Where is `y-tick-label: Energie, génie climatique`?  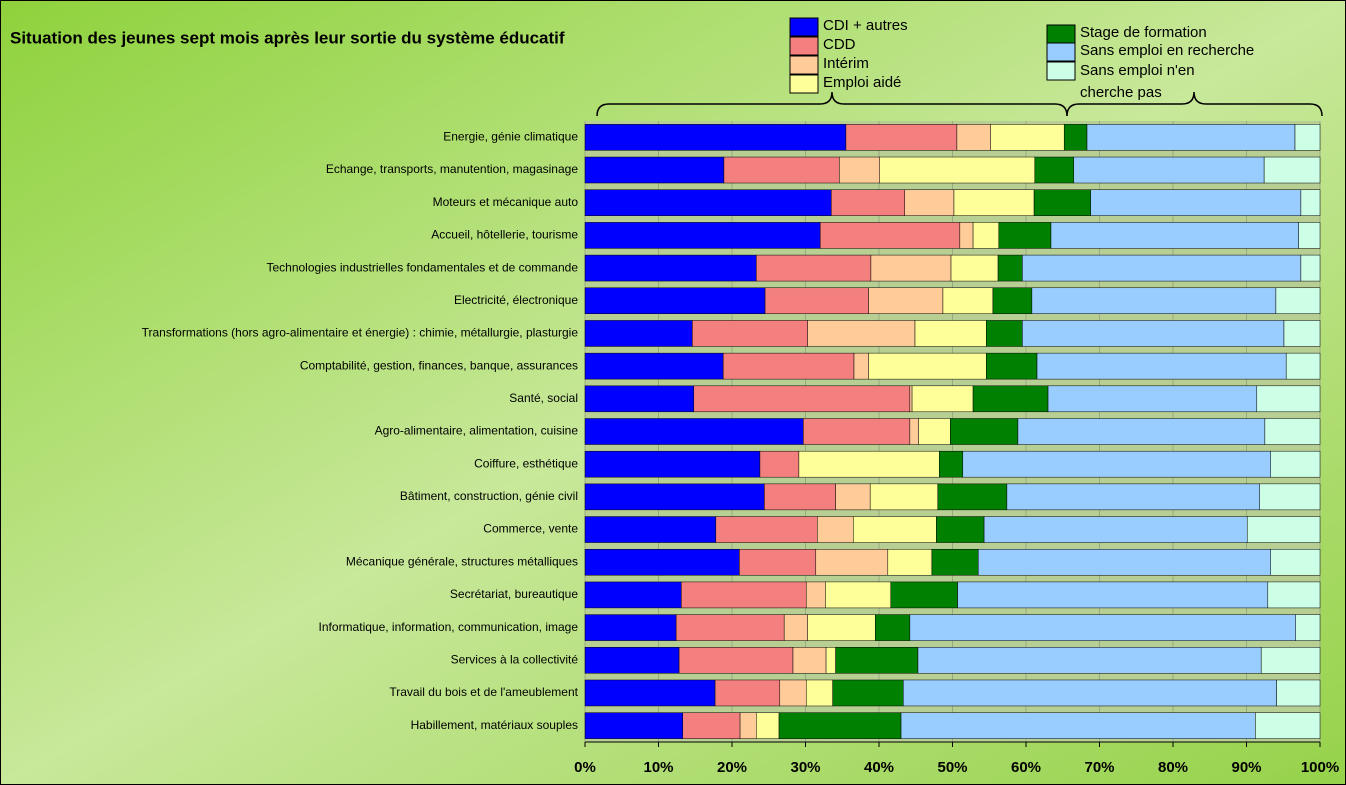 y-tick-label: Energie, génie climatique is located at coordinates (510, 137).